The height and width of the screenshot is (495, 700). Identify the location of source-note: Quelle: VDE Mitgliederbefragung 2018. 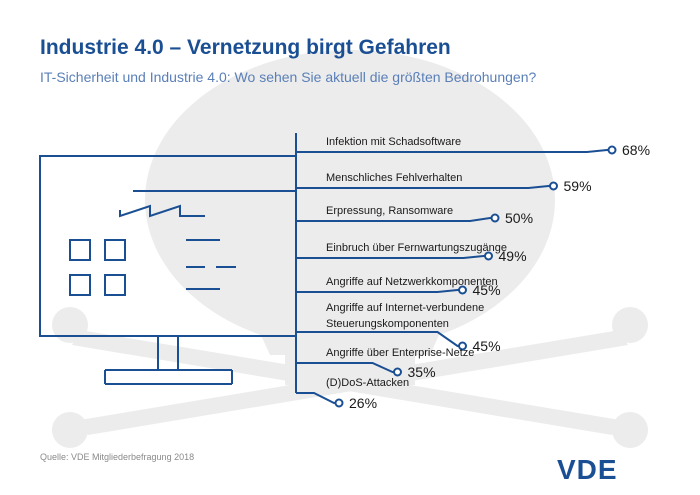
(117, 457).